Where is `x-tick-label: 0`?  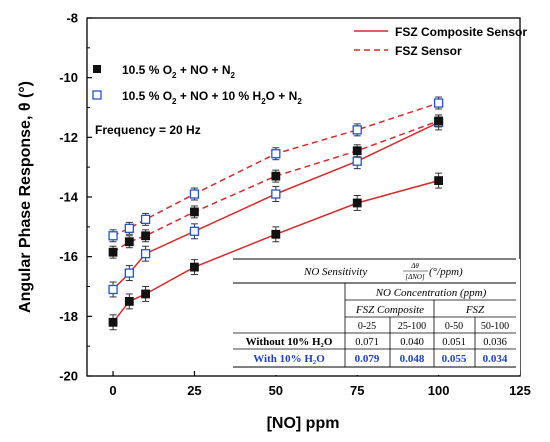 x-tick-label: 0 is located at coordinates (112, 390).